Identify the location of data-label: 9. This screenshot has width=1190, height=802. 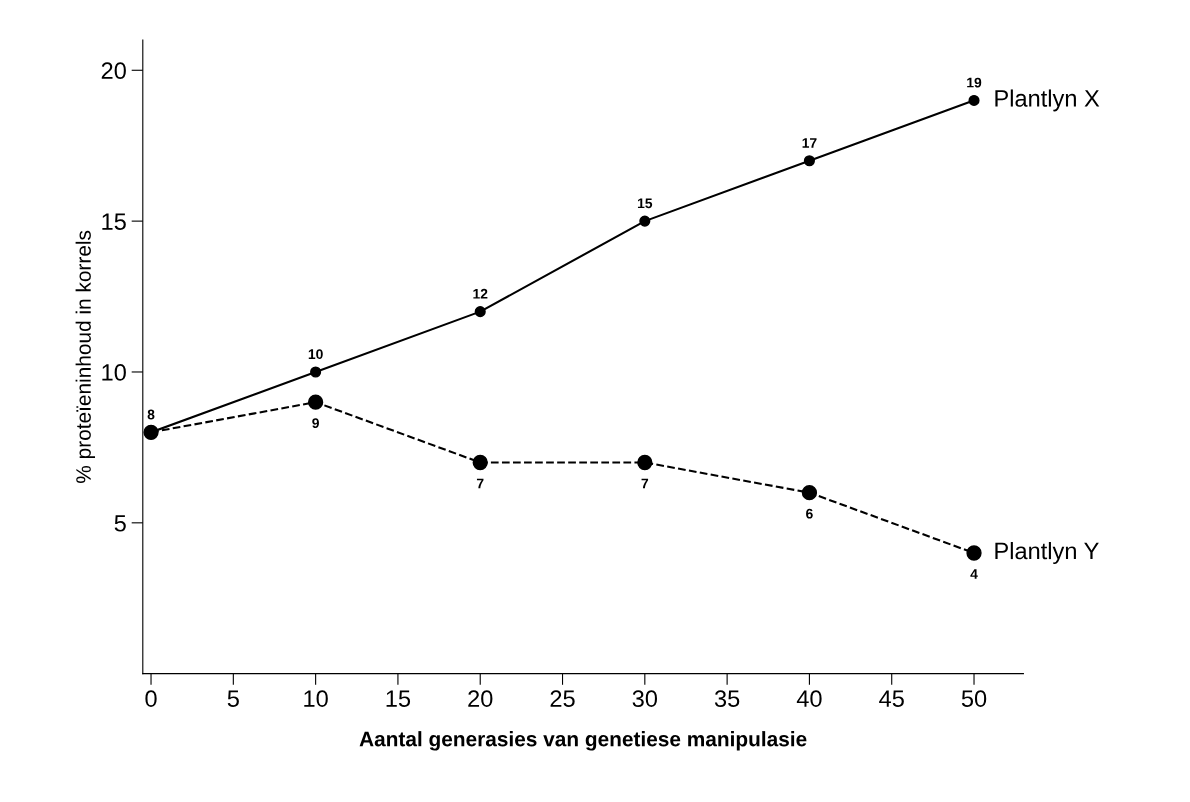
(315, 423).